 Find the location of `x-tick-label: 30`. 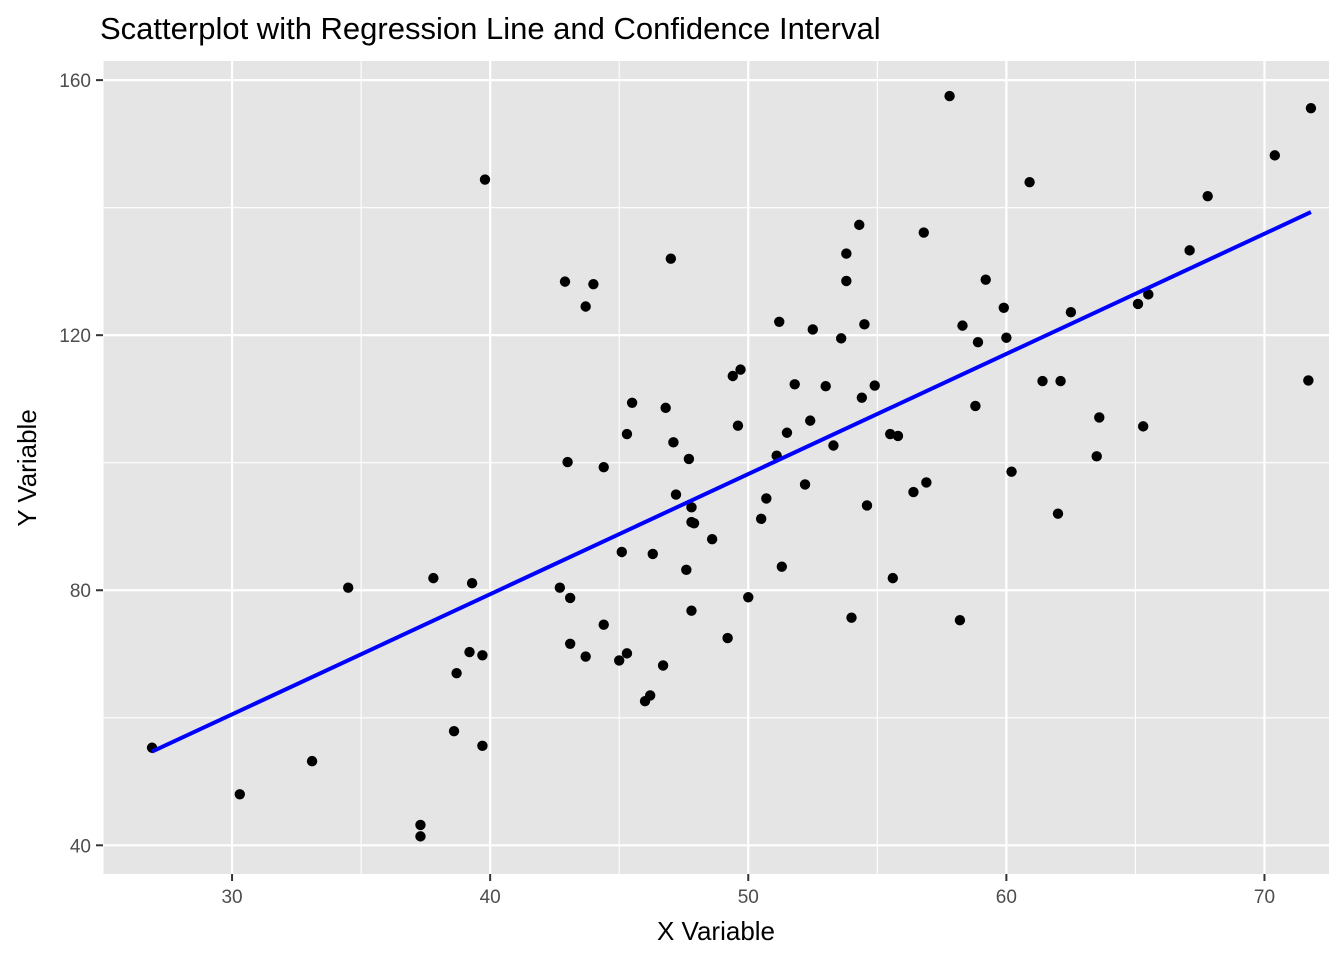

x-tick-label: 30 is located at coordinates (231, 897).